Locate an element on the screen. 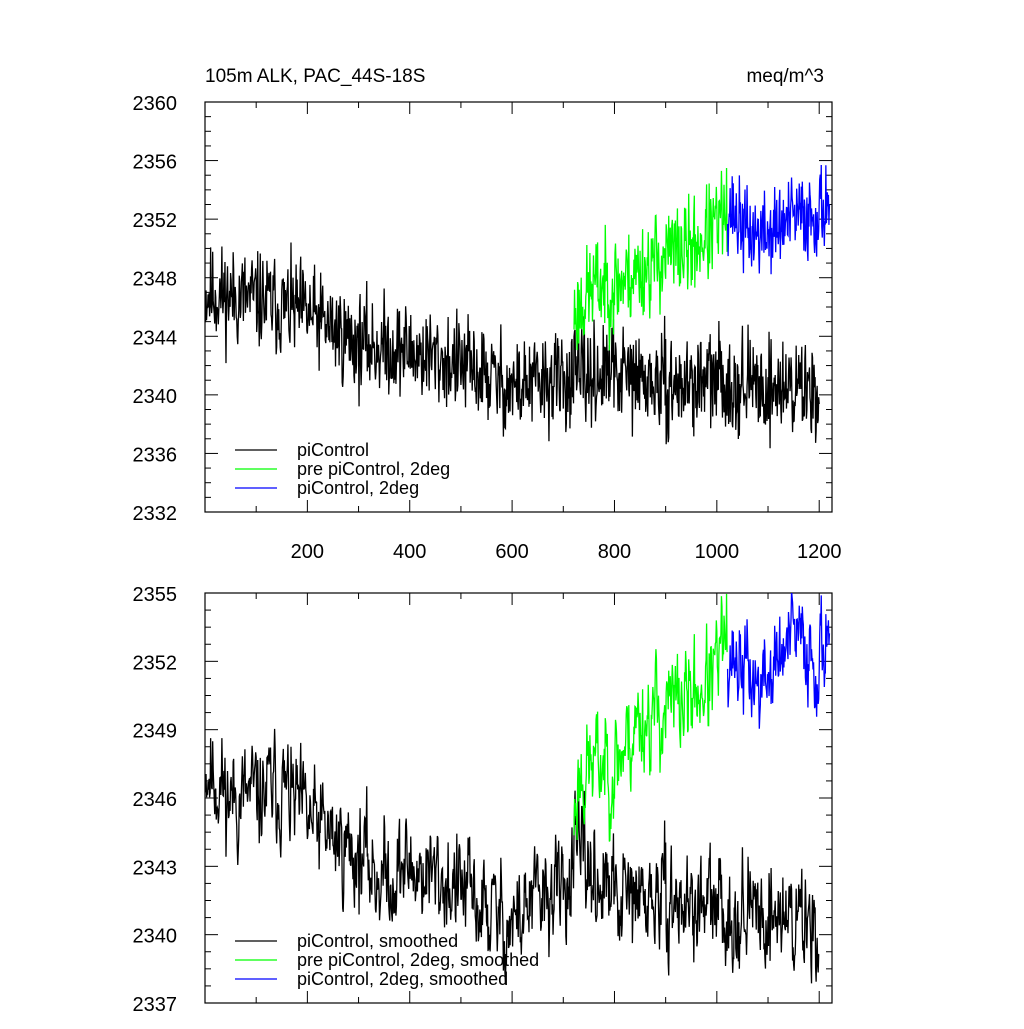  y-tick-label: 2355 is located at coordinates (155, 595).